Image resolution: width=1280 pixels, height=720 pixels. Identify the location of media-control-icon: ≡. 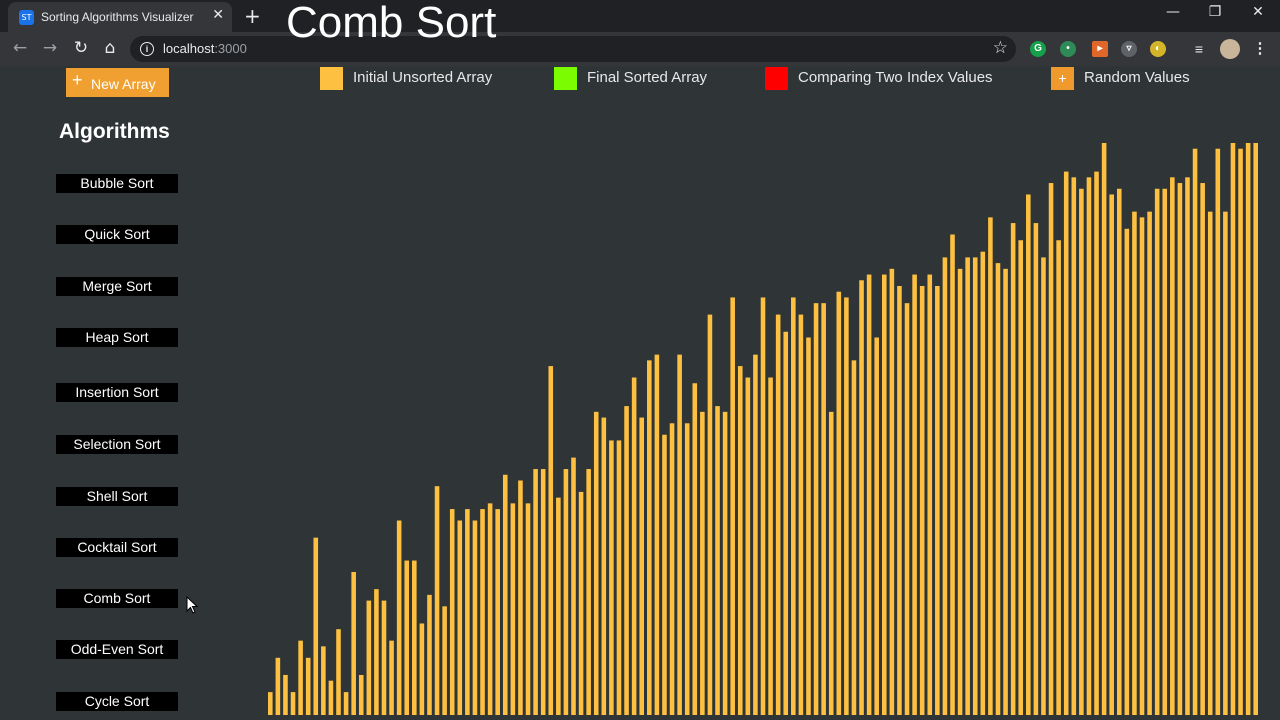
(1199, 49).